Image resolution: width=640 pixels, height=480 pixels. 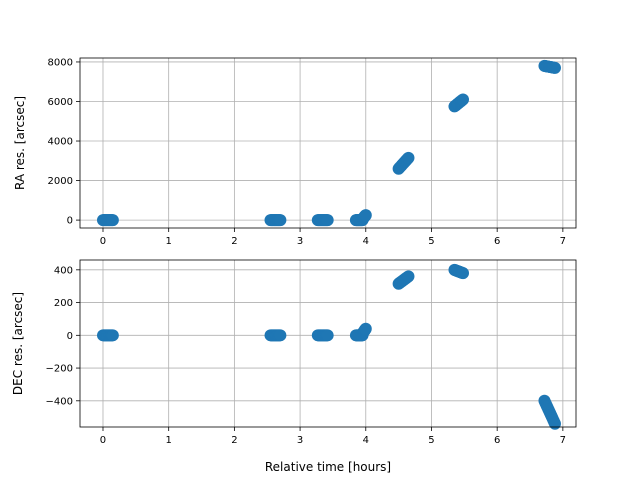 I want to click on y-tick-label: 6000, so click(x=60, y=102).